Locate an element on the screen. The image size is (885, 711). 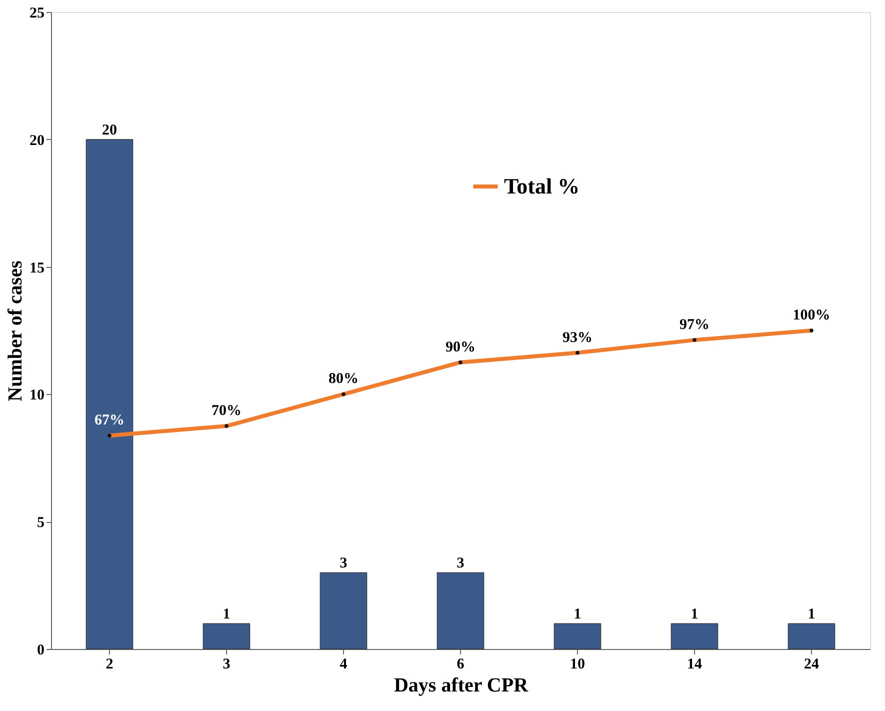
y-tick-label: 10 is located at coordinates (37, 396).